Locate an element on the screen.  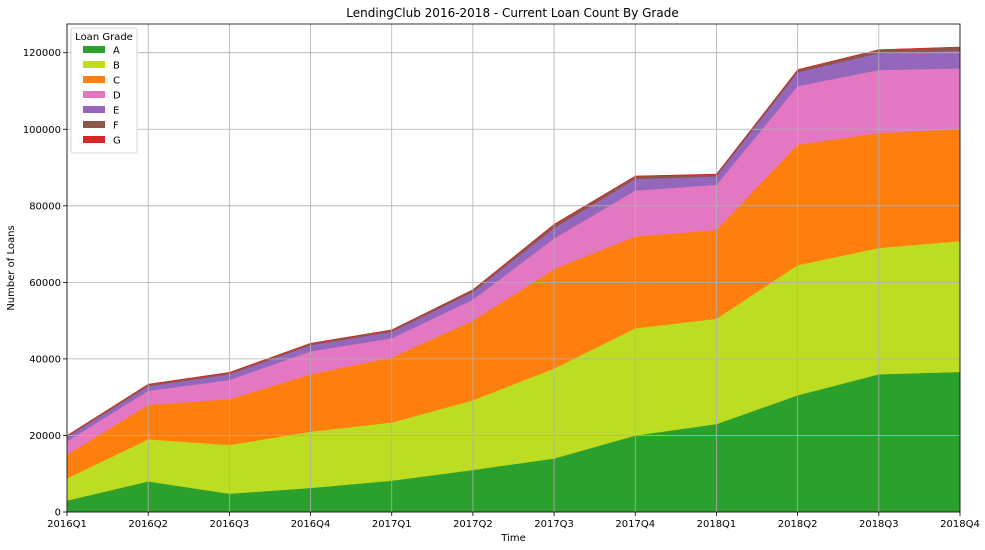
x-tick-label: 2016Q4 is located at coordinates (311, 524).